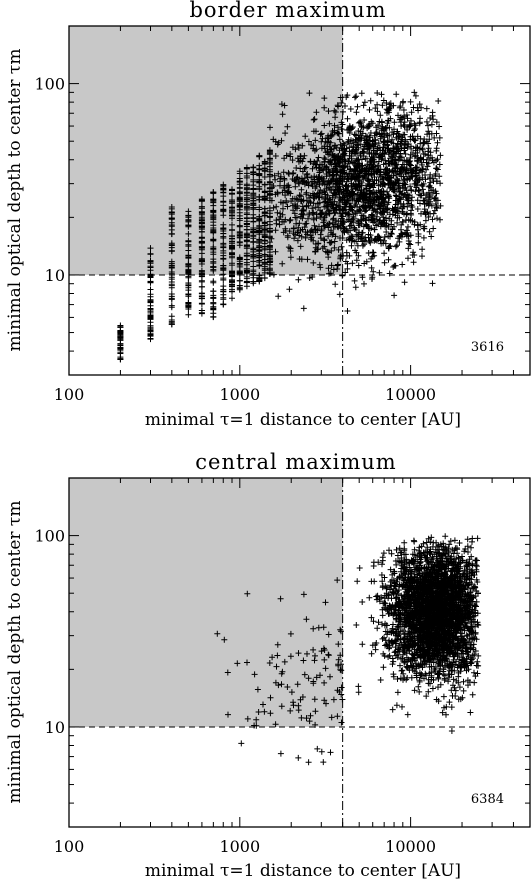  Describe the element at coordinates (206, 602) in the screenshot. I see `shaded-region` at that location.